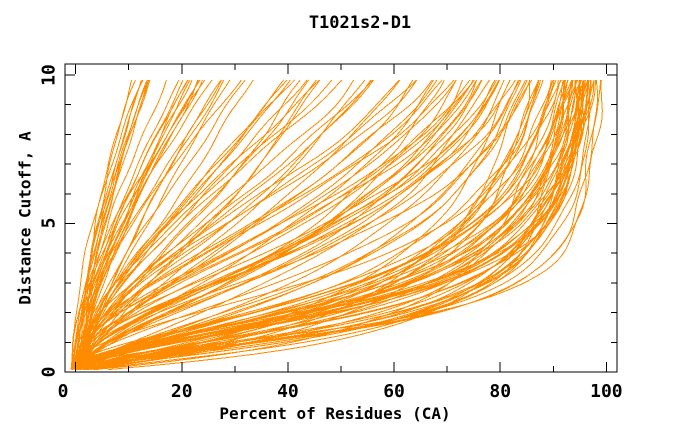  Describe the element at coordinates (335, 413) in the screenshot. I see `x-axis-label: Percent of Residues (CA)` at that location.